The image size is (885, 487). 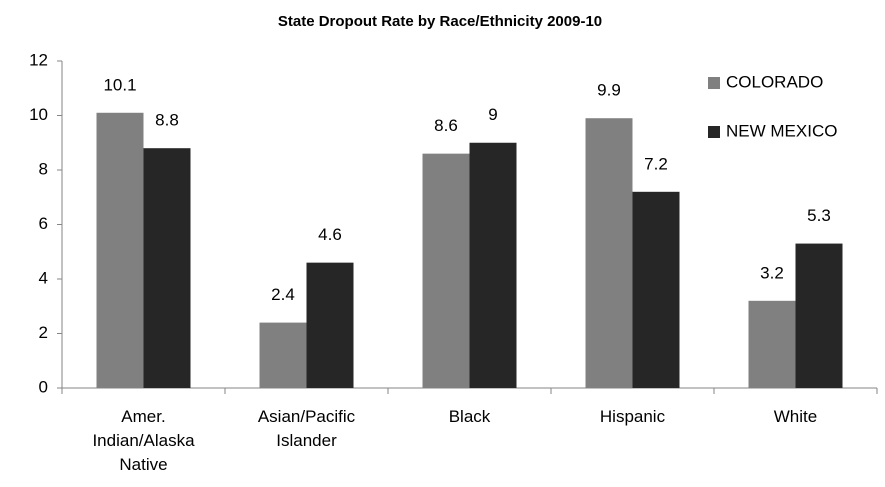 What do you see at coordinates (143, 440) in the screenshot?
I see `x-tick-label: Amer. Indian/Alaska Native` at bounding box center [143, 440].